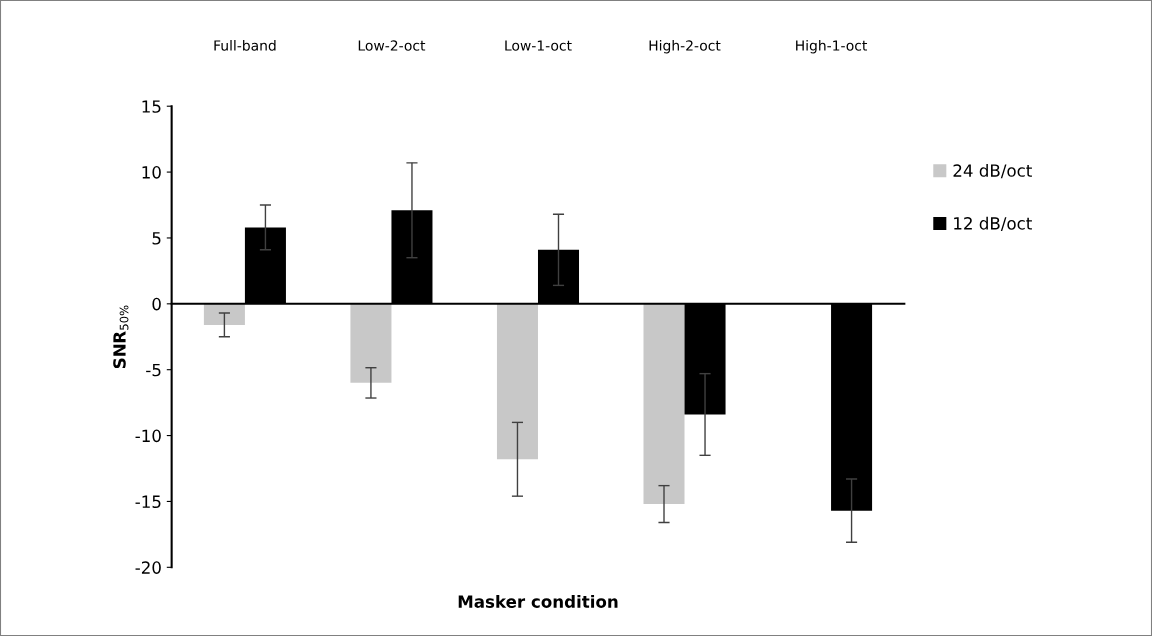 The image size is (1152, 636). I want to click on y-tick-label: 0, so click(156, 304).